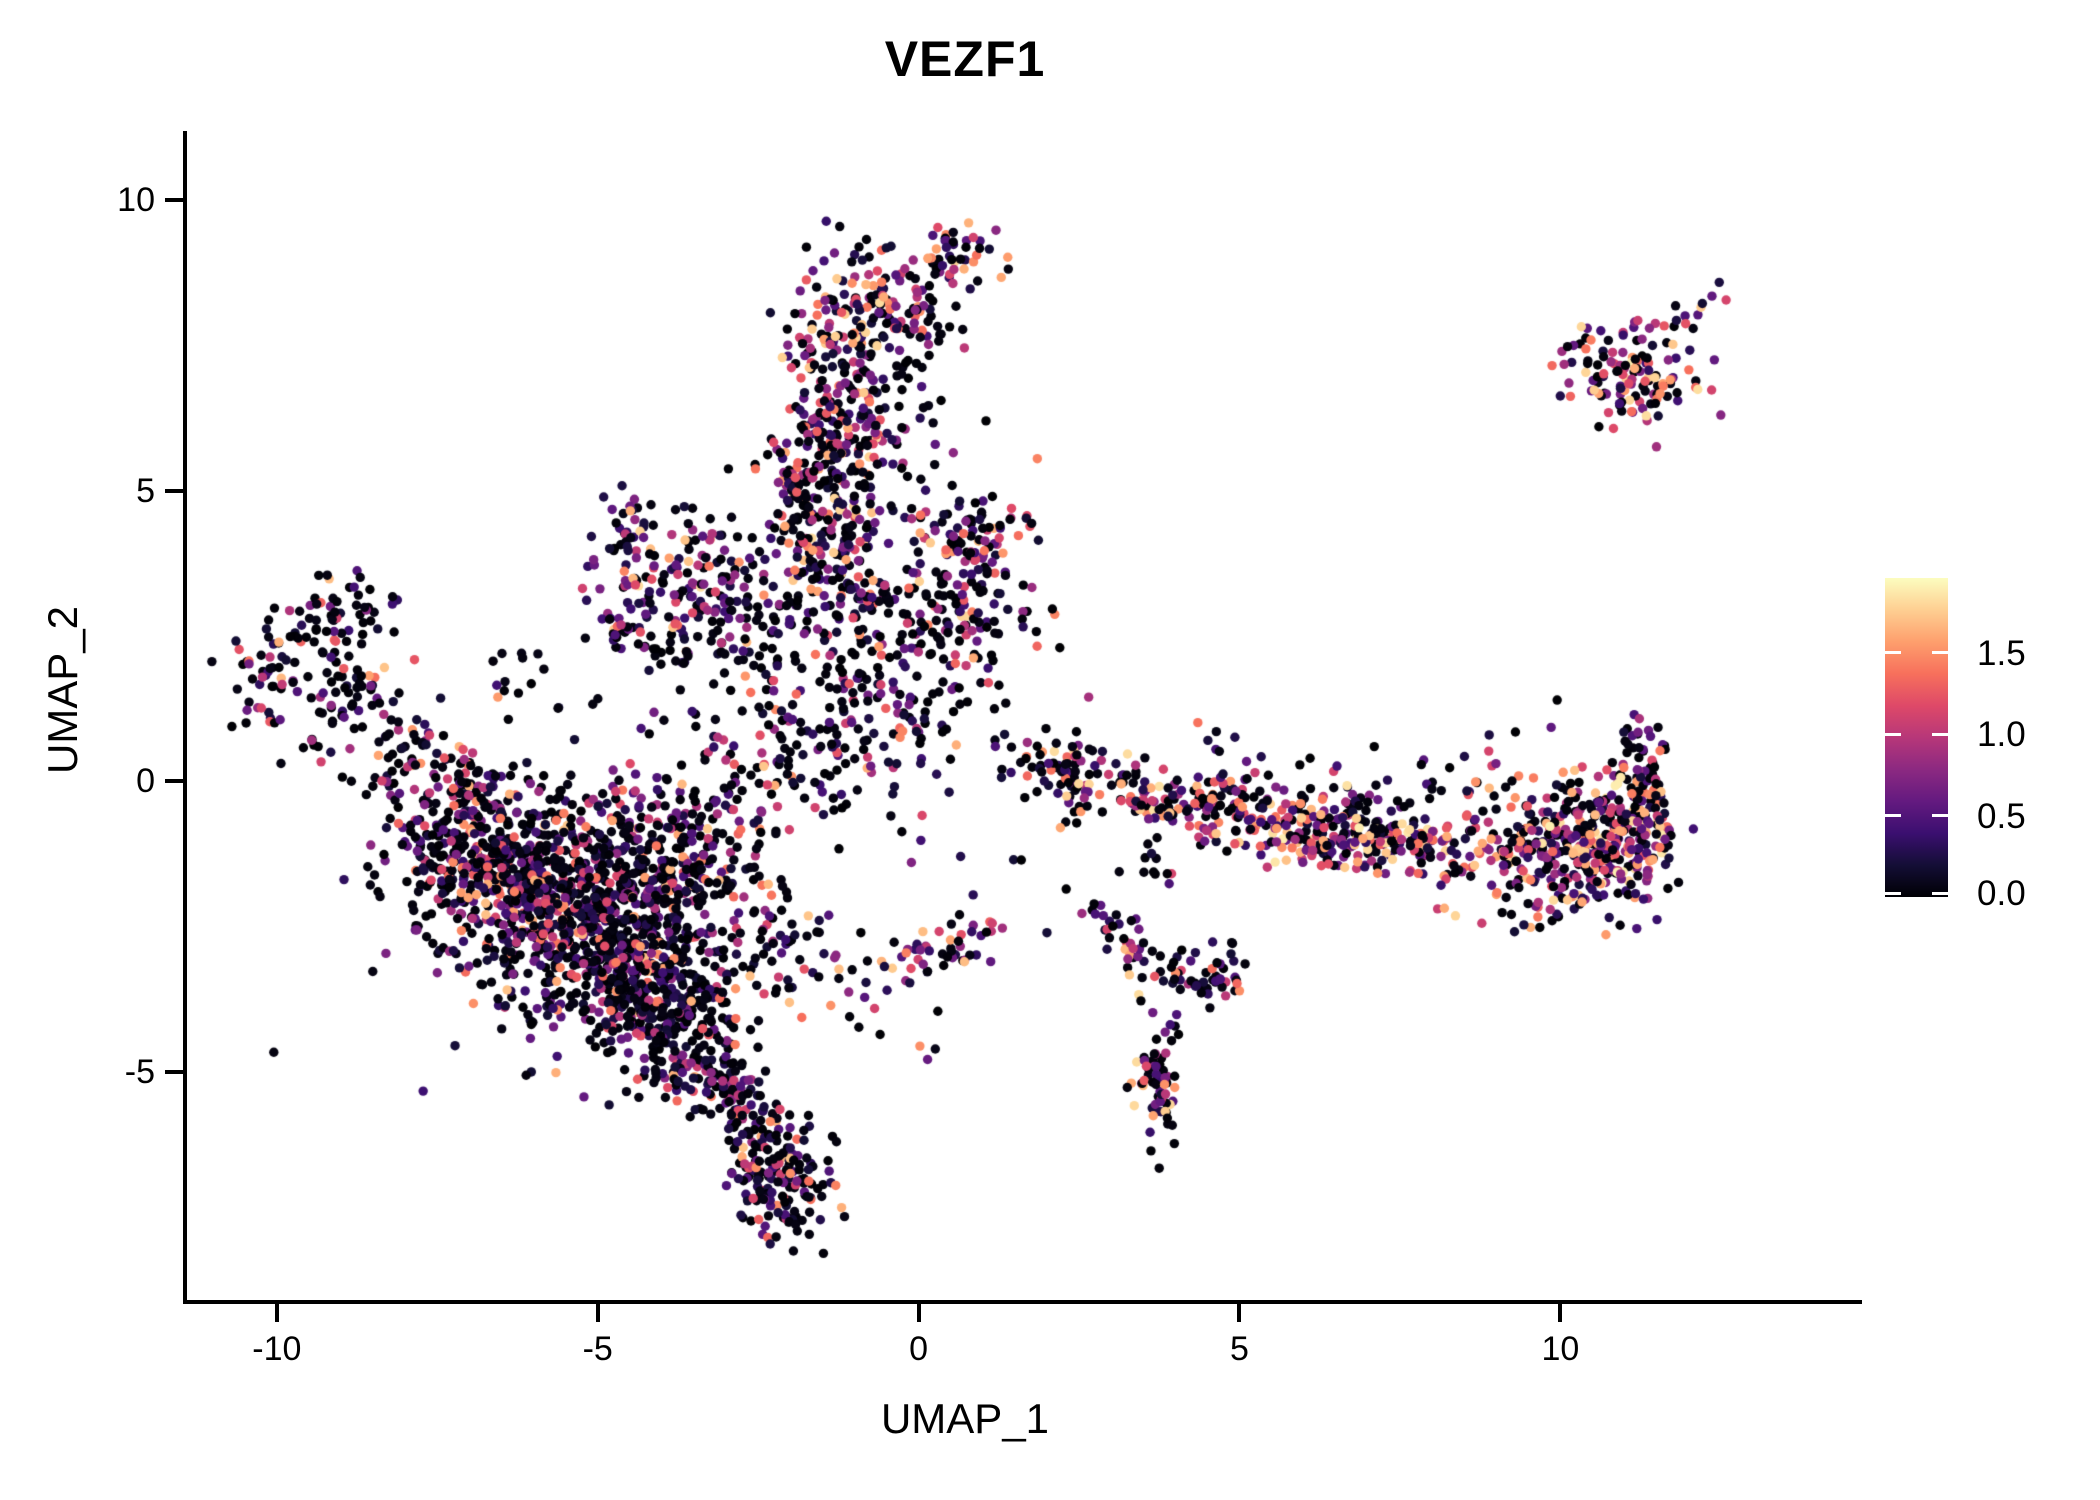  What do you see at coordinates (919, 1349) in the screenshot?
I see `x-tick-label: 0` at bounding box center [919, 1349].